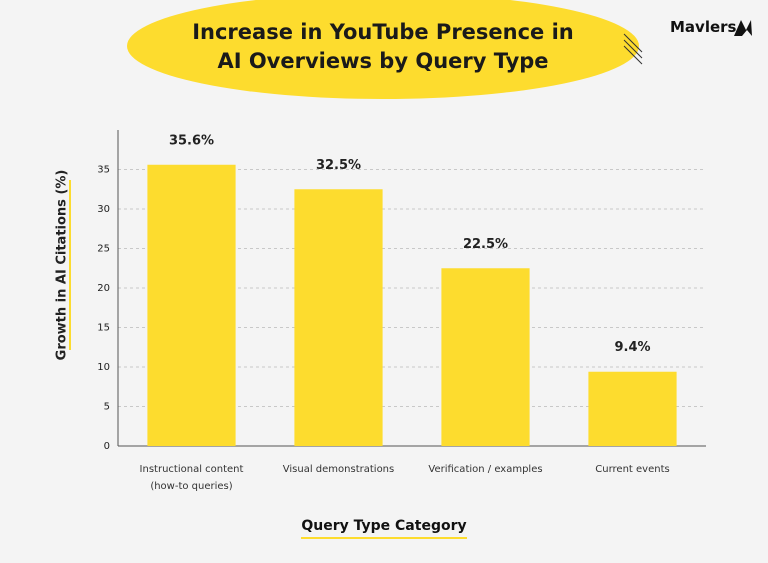 This screenshot has width=768, height=563. Describe the element at coordinates (103, 209) in the screenshot. I see `y-tick-label: 30` at that location.